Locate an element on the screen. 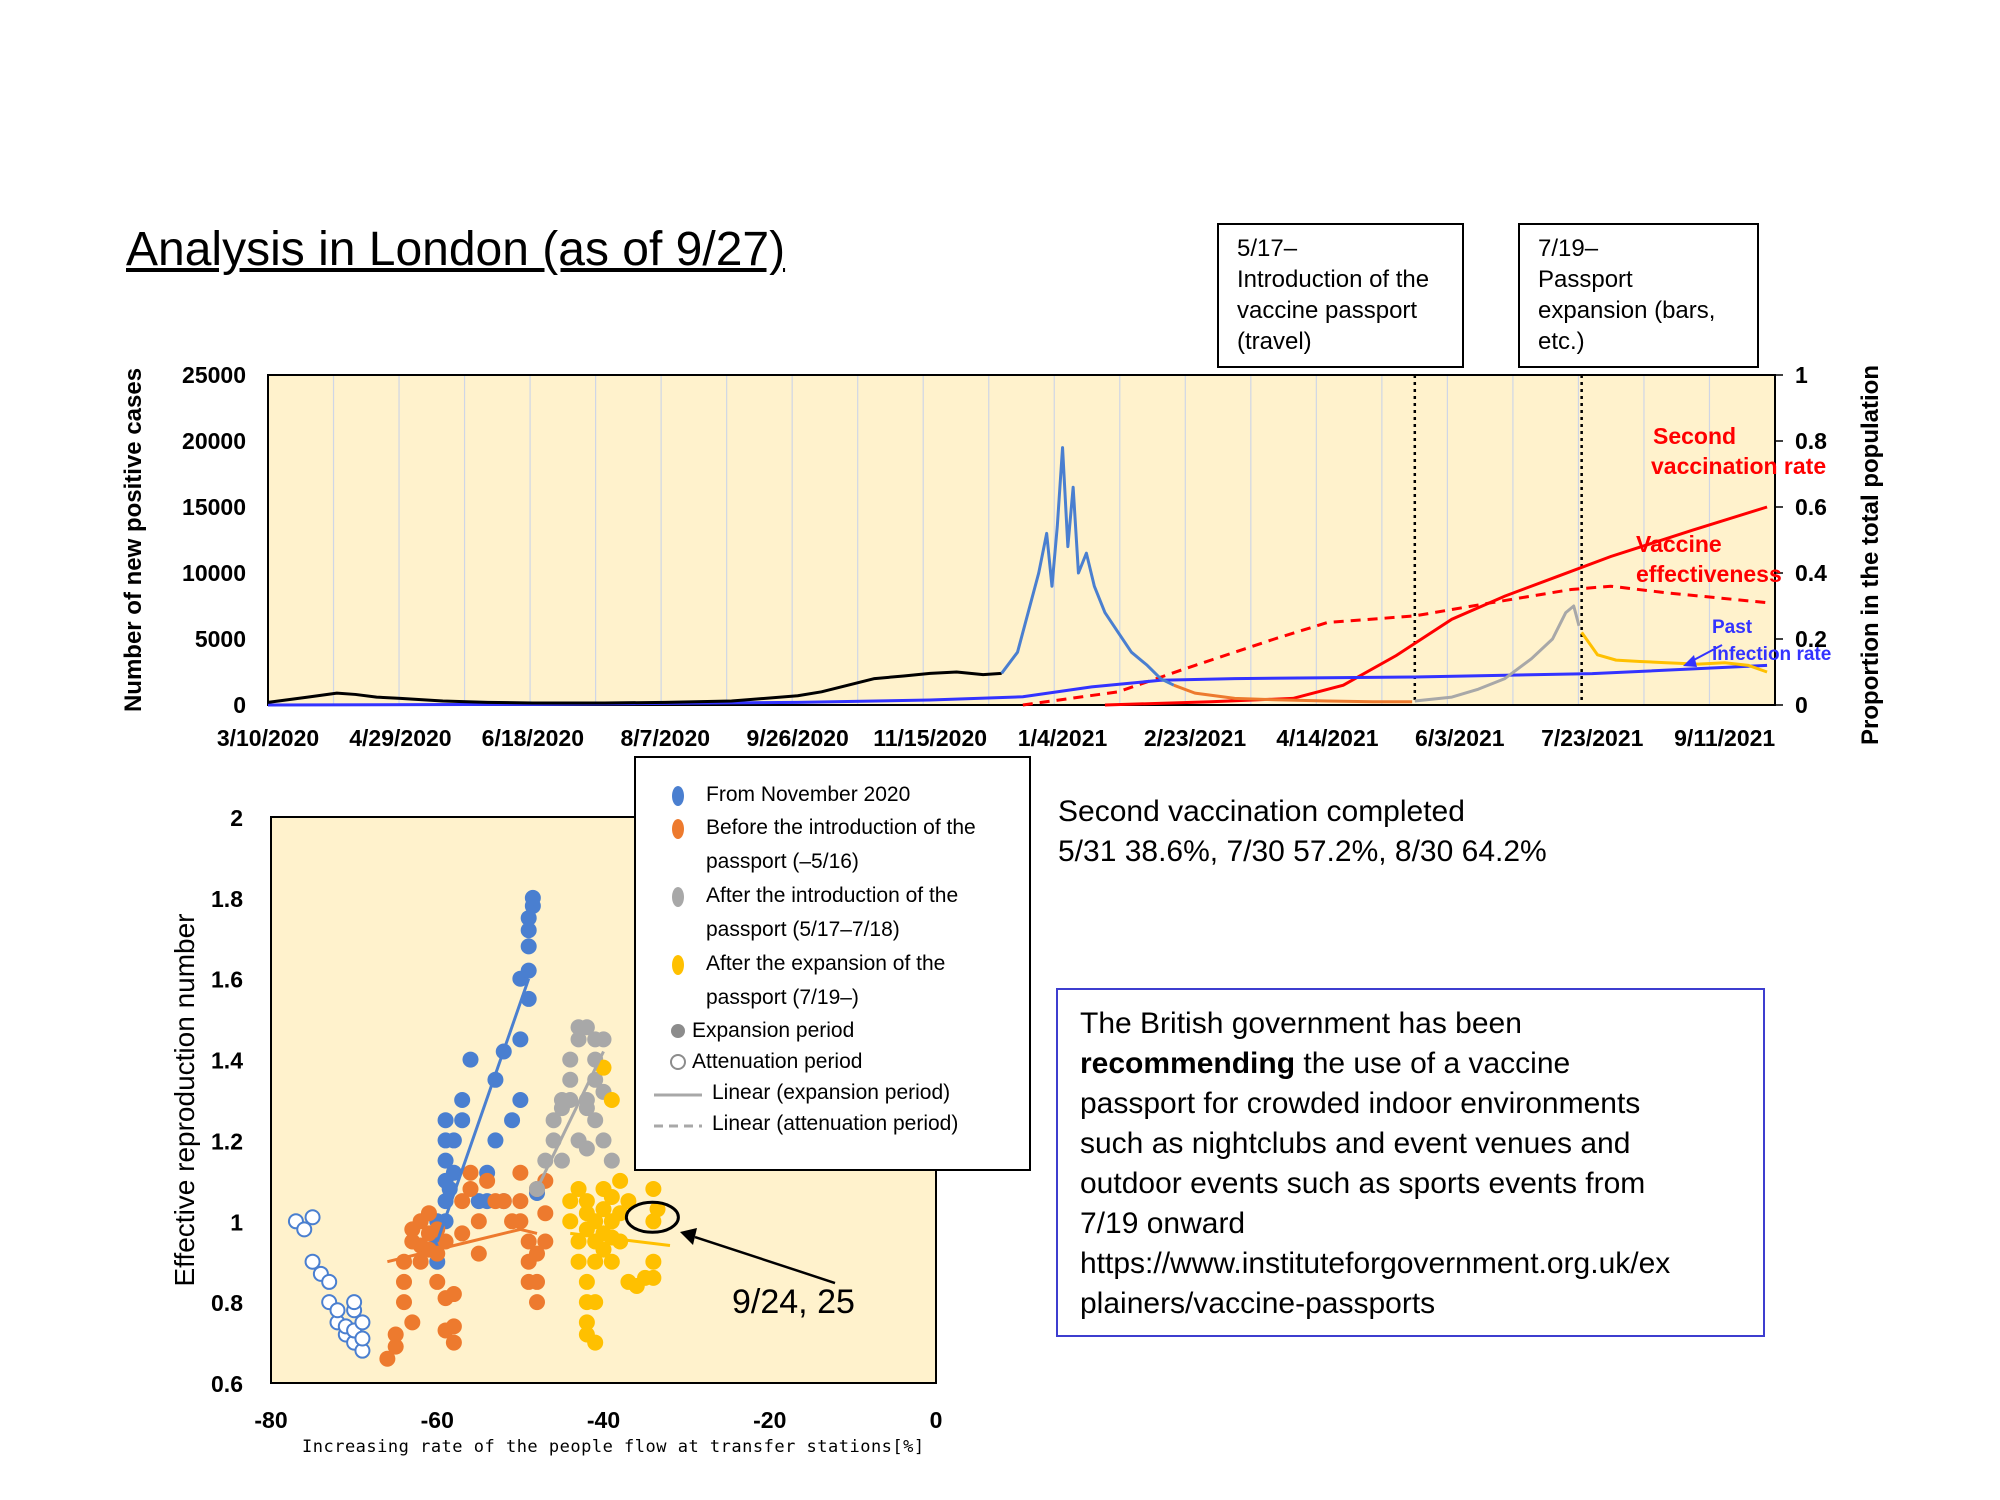 This screenshot has height=1500, width=2000. annotation-arrowhead is located at coordinates (1690, 661).